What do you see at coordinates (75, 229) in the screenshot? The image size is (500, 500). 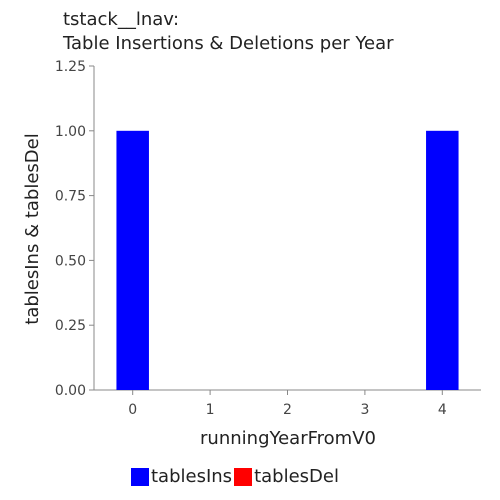 I see `y-axis: 0.00 0.25 0.50 0.75 1.00 1.25` at bounding box center [75, 229].